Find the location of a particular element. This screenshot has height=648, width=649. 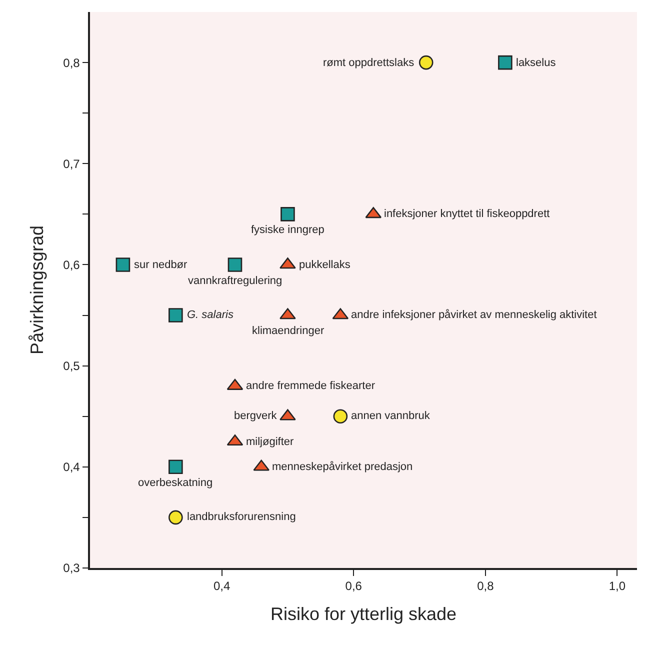

annotation: vannkraftregulering is located at coordinates (235, 281).